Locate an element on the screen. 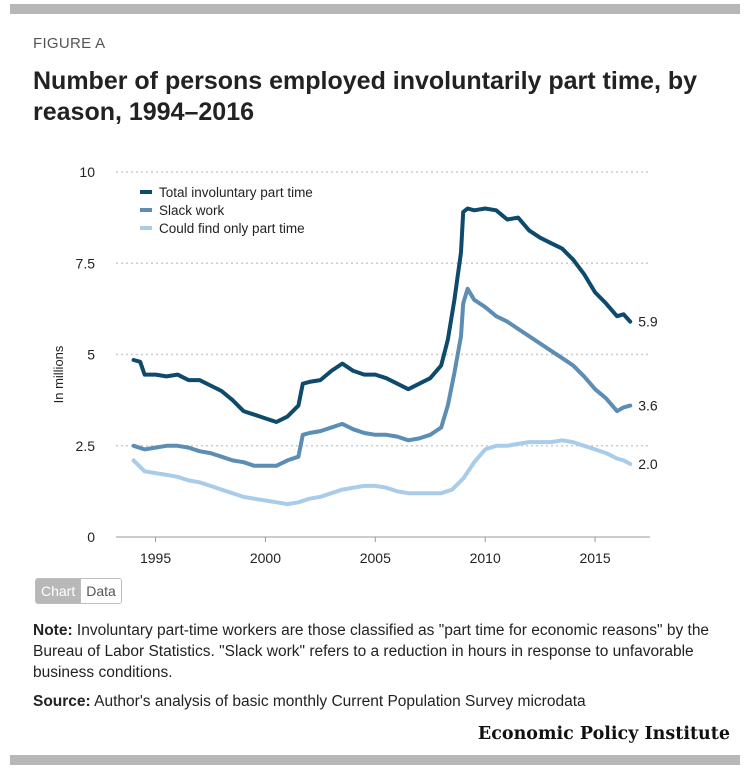 Image resolution: width=750 pixels, height=769 pixels. x-tick-label: 2005 is located at coordinates (375, 558).